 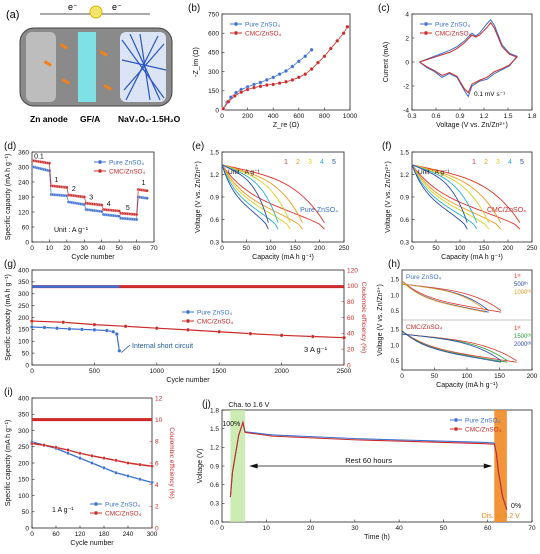 I want to click on x-tick-label: 150, so click(x=295, y=248).